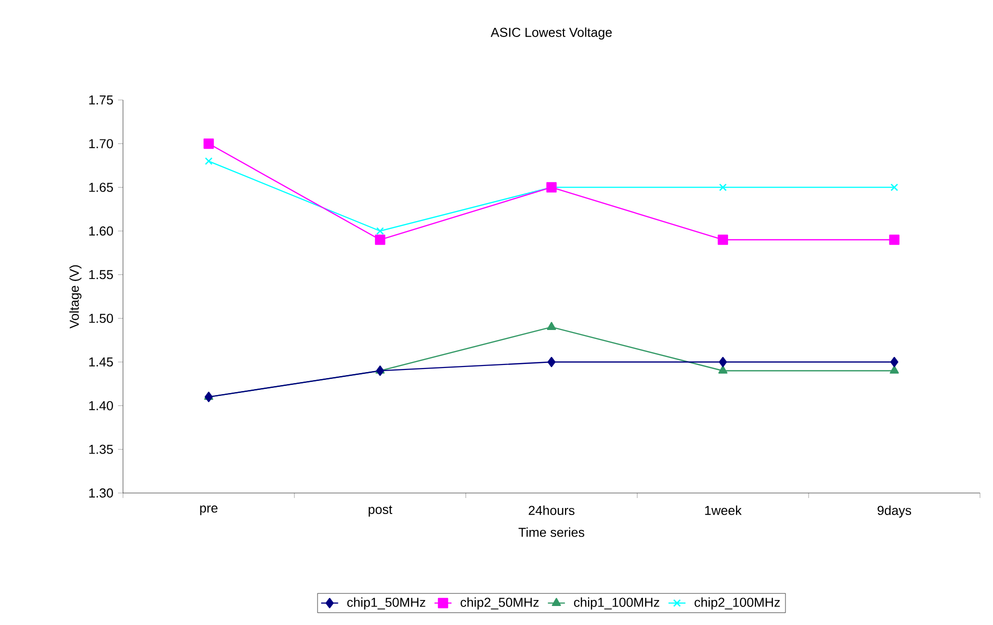 The image size is (993, 625). What do you see at coordinates (499, 603) in the screenshot?
I see `legend-label: chip2_50MHz` at bounding box center [499, 603].